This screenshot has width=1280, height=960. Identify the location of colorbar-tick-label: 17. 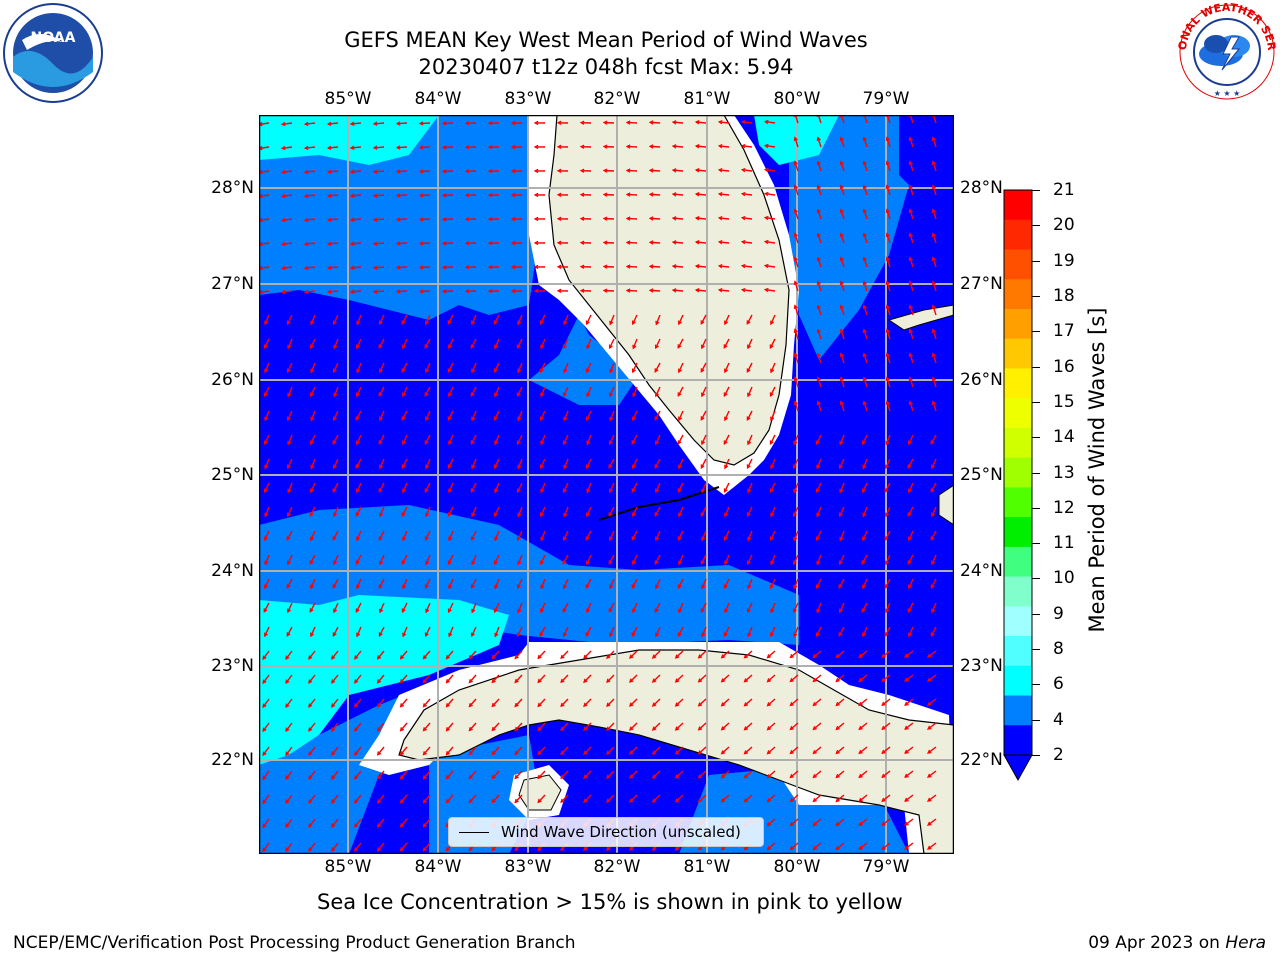
(1064, 331).